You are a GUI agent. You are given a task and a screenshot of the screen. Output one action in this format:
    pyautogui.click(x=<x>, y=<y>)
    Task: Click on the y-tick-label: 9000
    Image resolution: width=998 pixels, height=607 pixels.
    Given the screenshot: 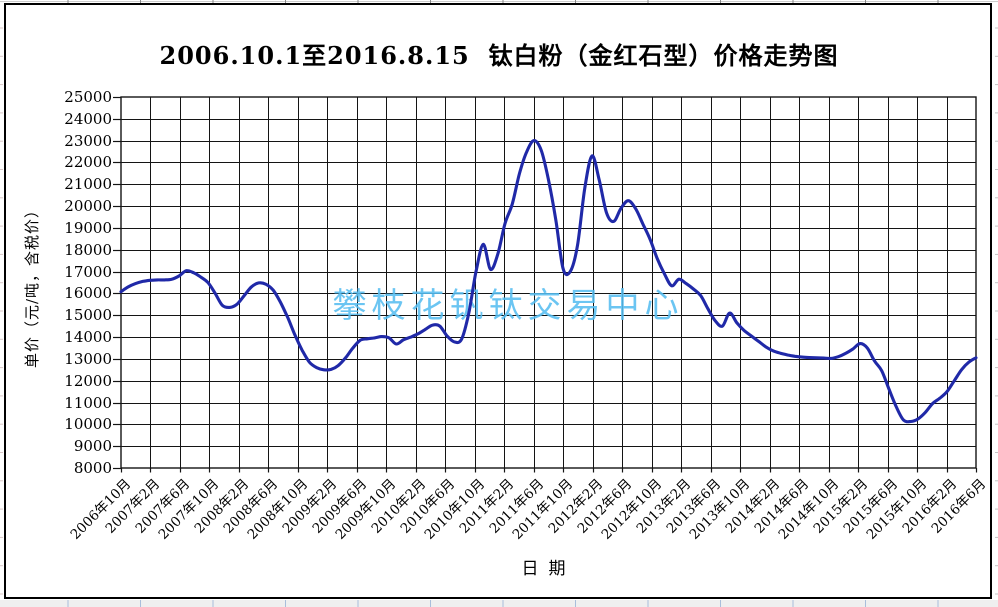 What is the action you would take?
    pyautogui.click(x=92, y=446)
    